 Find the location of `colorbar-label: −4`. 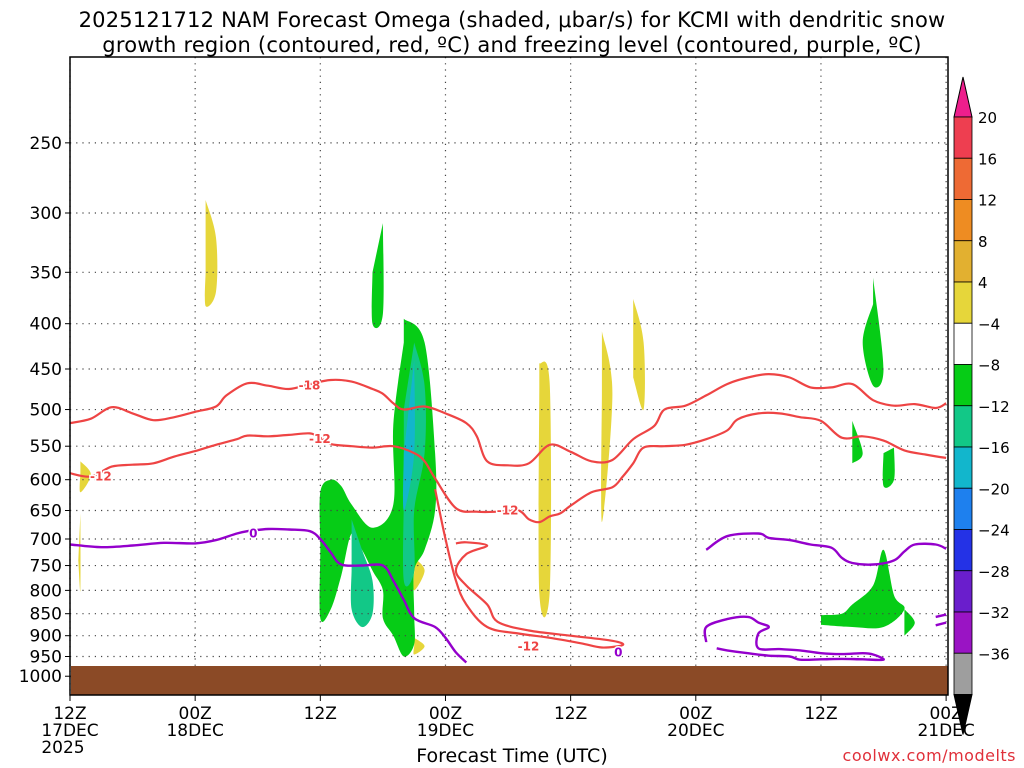

colorbar-label: −4 is located at coordinates (989, 324).